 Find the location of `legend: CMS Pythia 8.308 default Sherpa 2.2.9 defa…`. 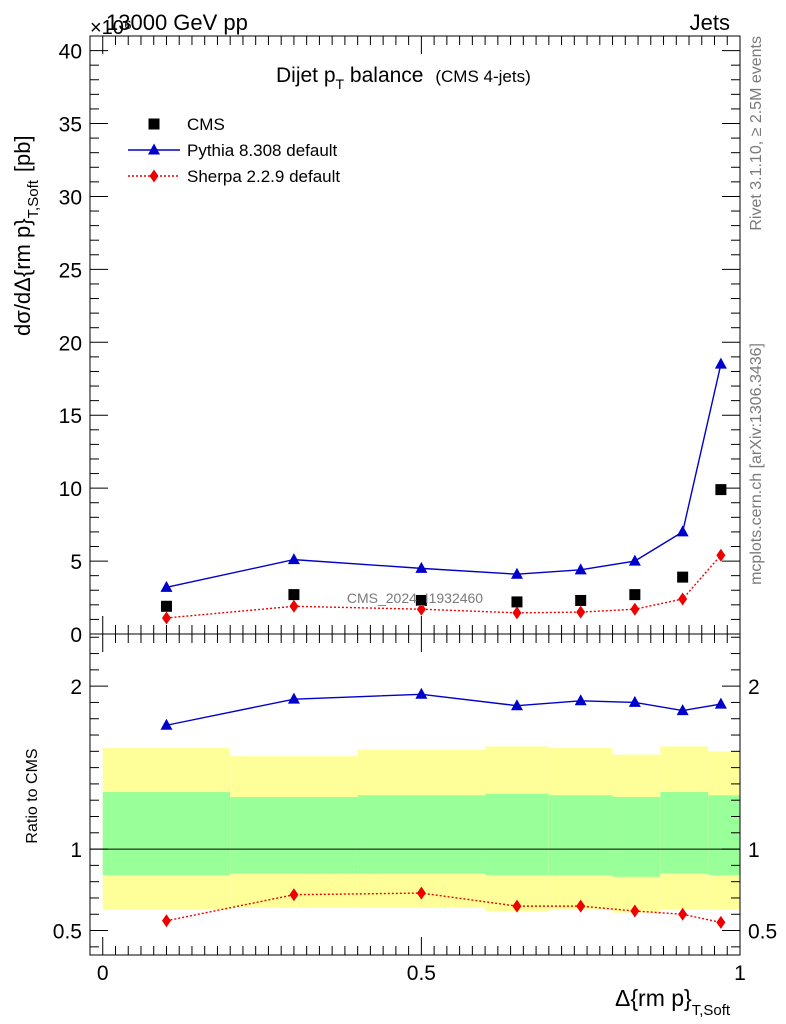

legend: CMS Pythia 8.308 default Sherpa 2.2.9 defa… is located at coordinates (234, 150).